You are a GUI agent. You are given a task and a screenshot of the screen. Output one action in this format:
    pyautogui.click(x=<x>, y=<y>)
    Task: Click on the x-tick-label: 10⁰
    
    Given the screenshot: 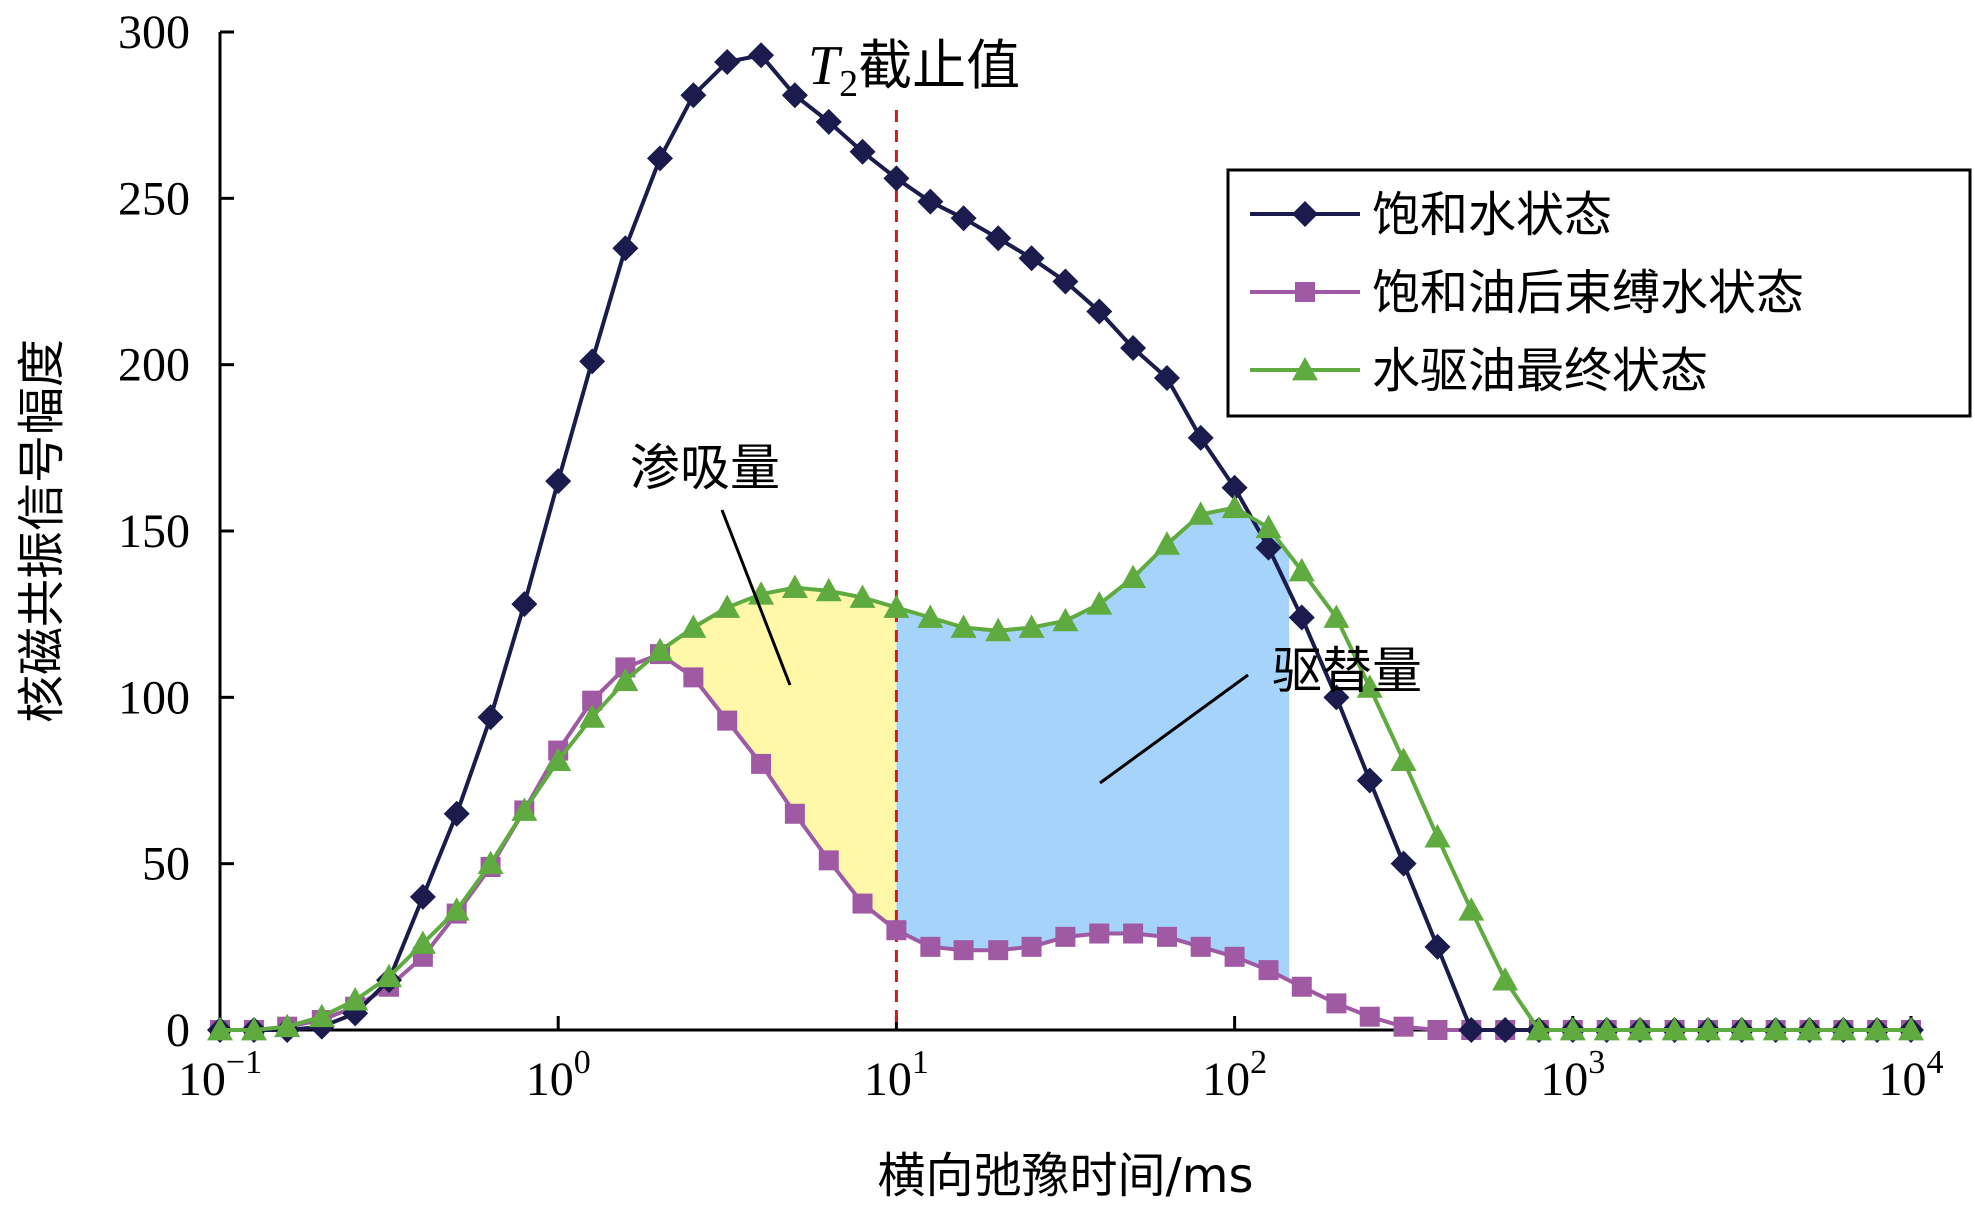 What is the action you would take?
    pyautogui.click(x=558, y=1075)
    